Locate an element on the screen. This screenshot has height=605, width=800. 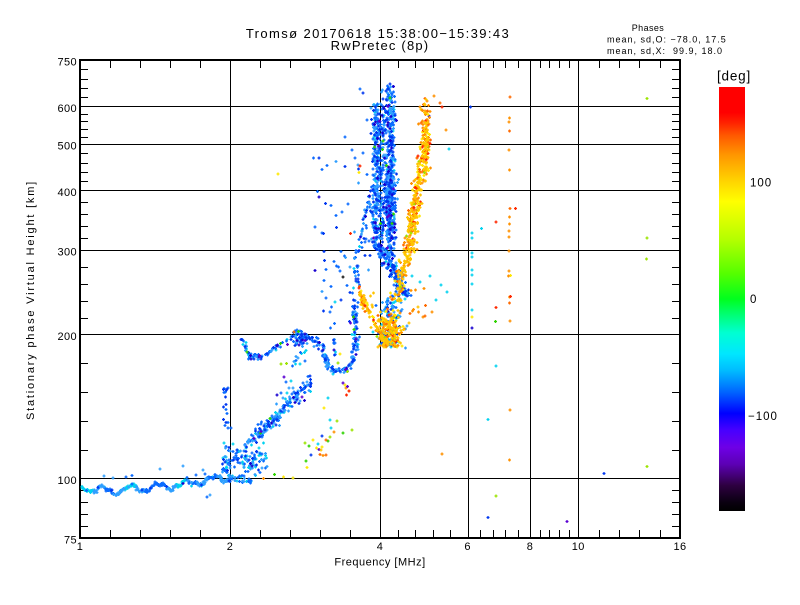
svg-text: 10 is located at coordinates (578, 547).